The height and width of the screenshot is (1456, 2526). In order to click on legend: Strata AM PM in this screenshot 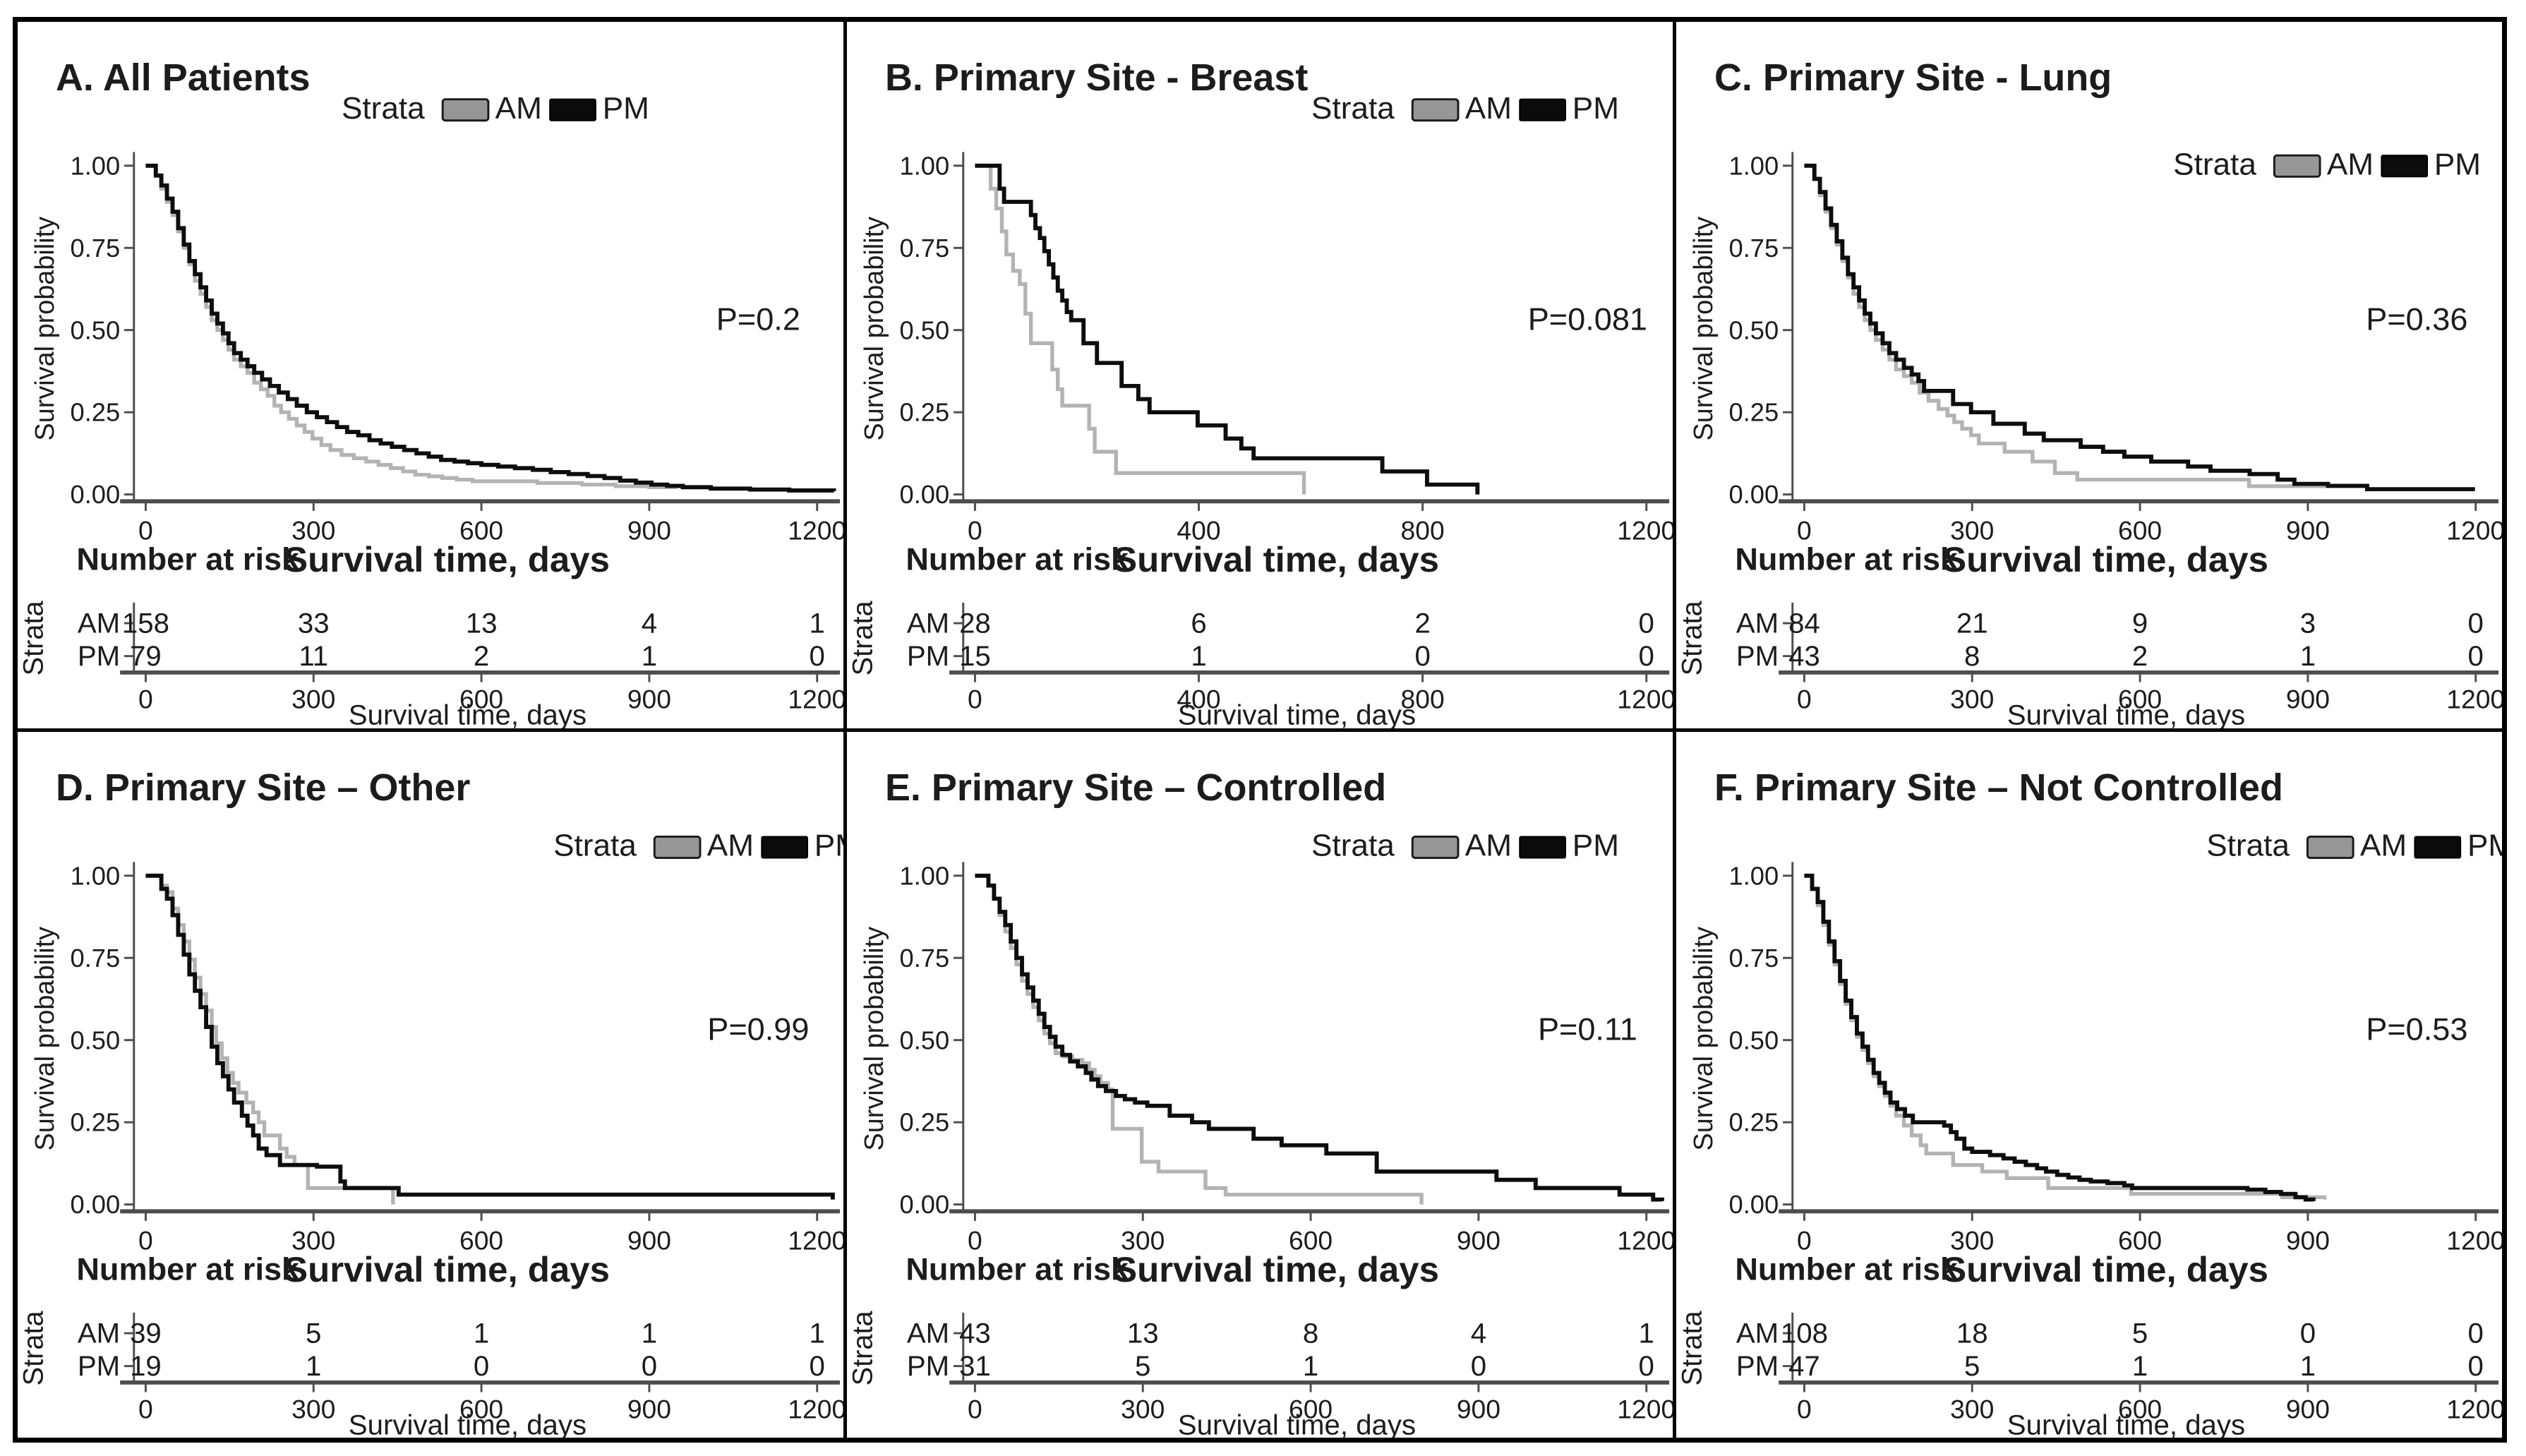, I will do `click(2354, 845)`.